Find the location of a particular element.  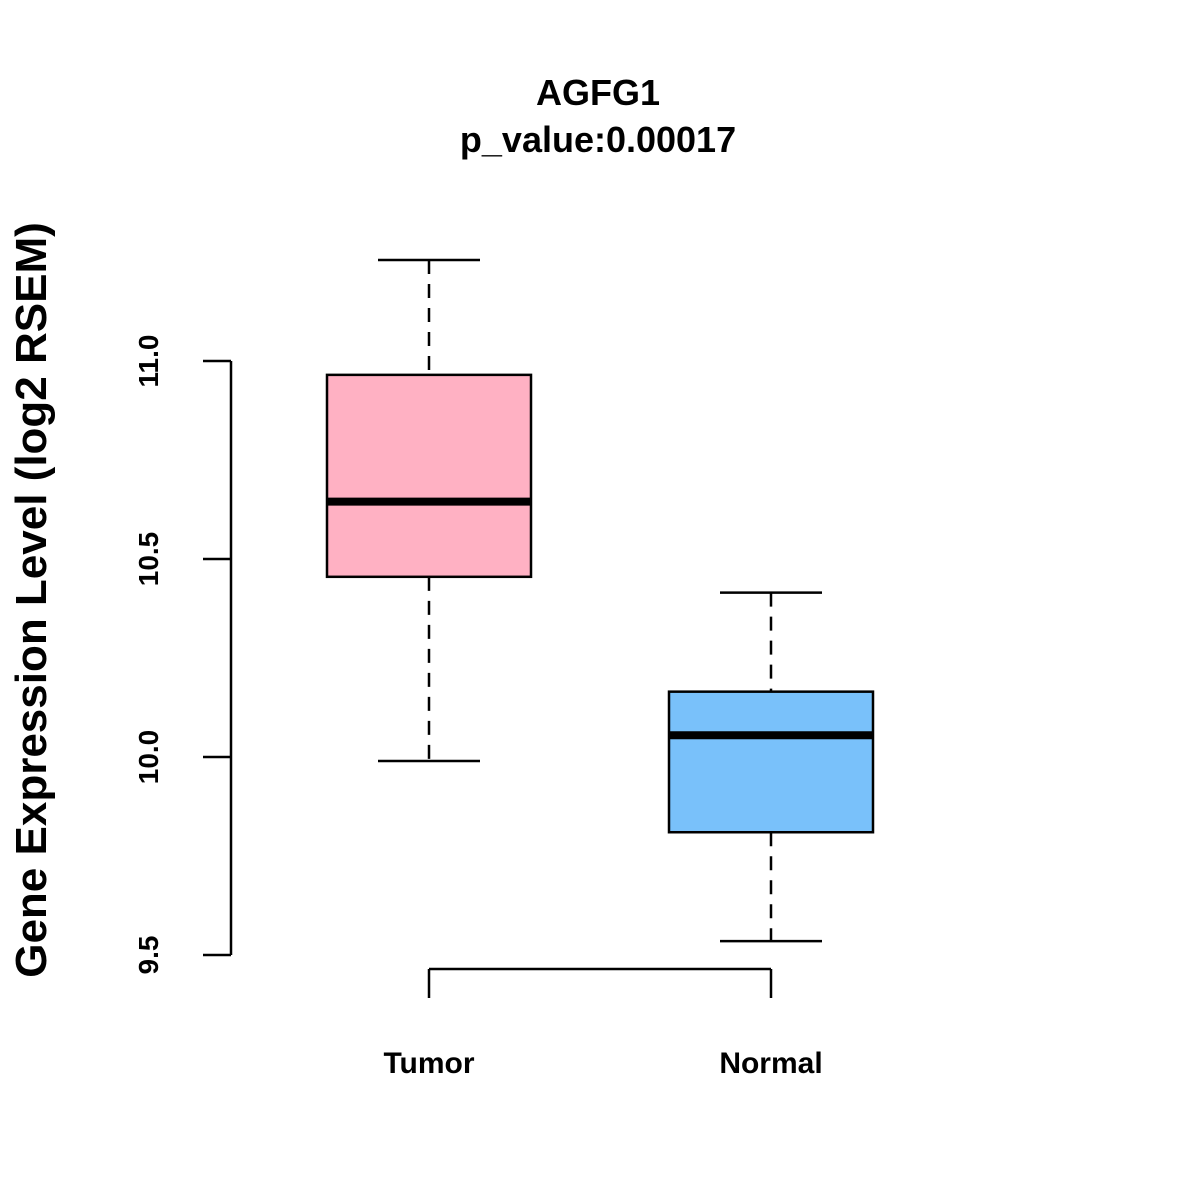

y-tick-label: 9.5 is located at coordinates (148, 955).